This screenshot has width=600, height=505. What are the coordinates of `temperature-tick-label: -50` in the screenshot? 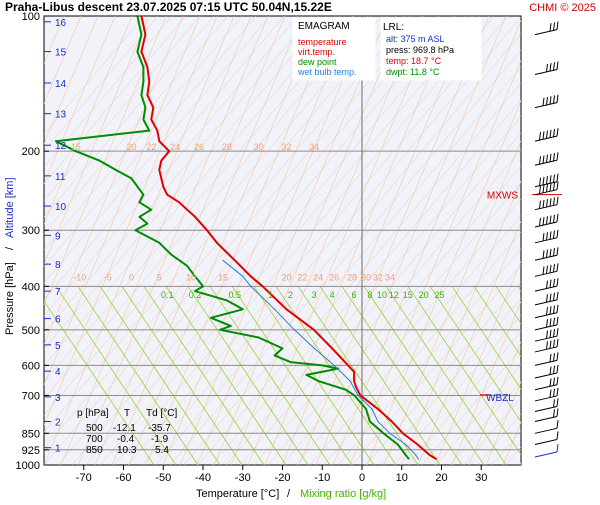 It's located at (163, 478).